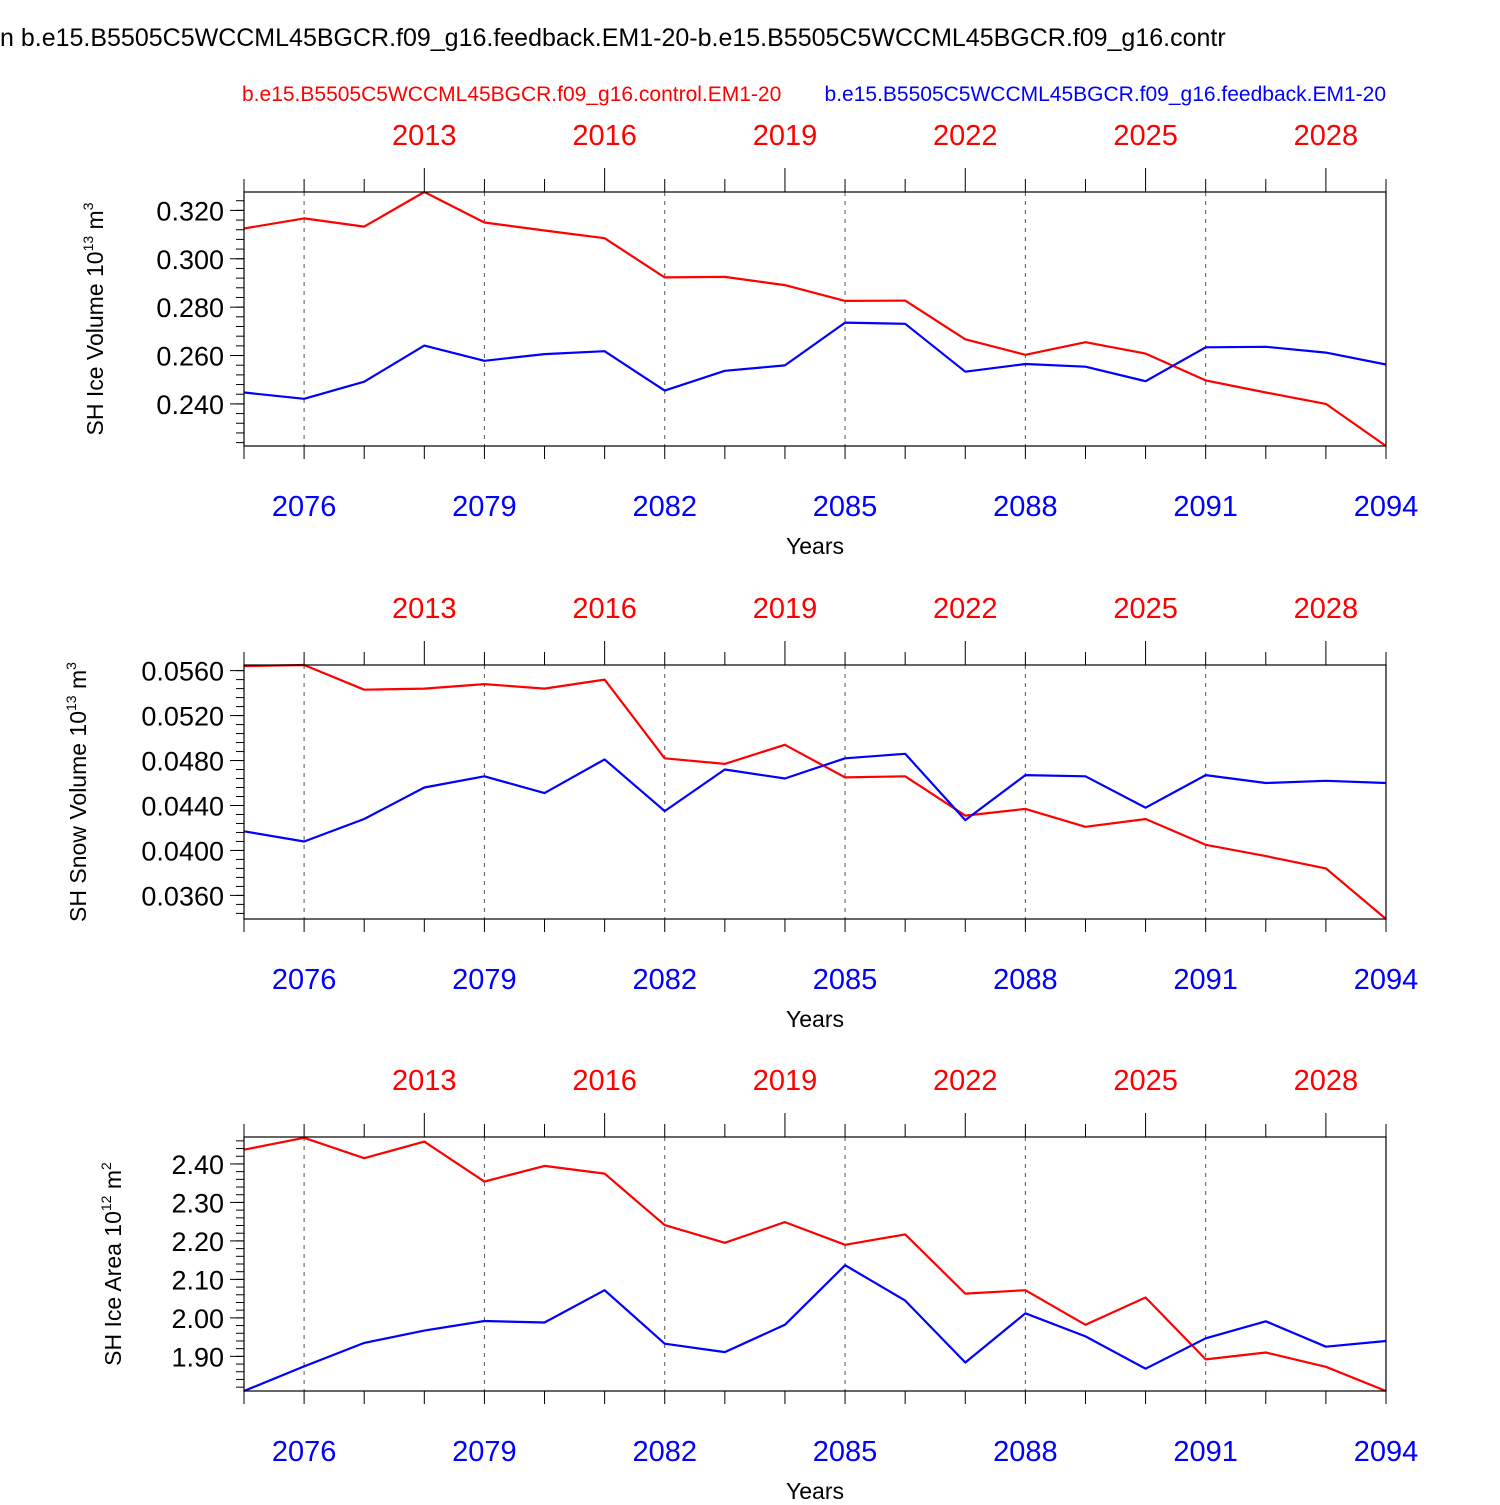 The height and width of the screenshot is (1505, 1500). I want to click on y-tick-label: 2.40, so click(197, 1165).